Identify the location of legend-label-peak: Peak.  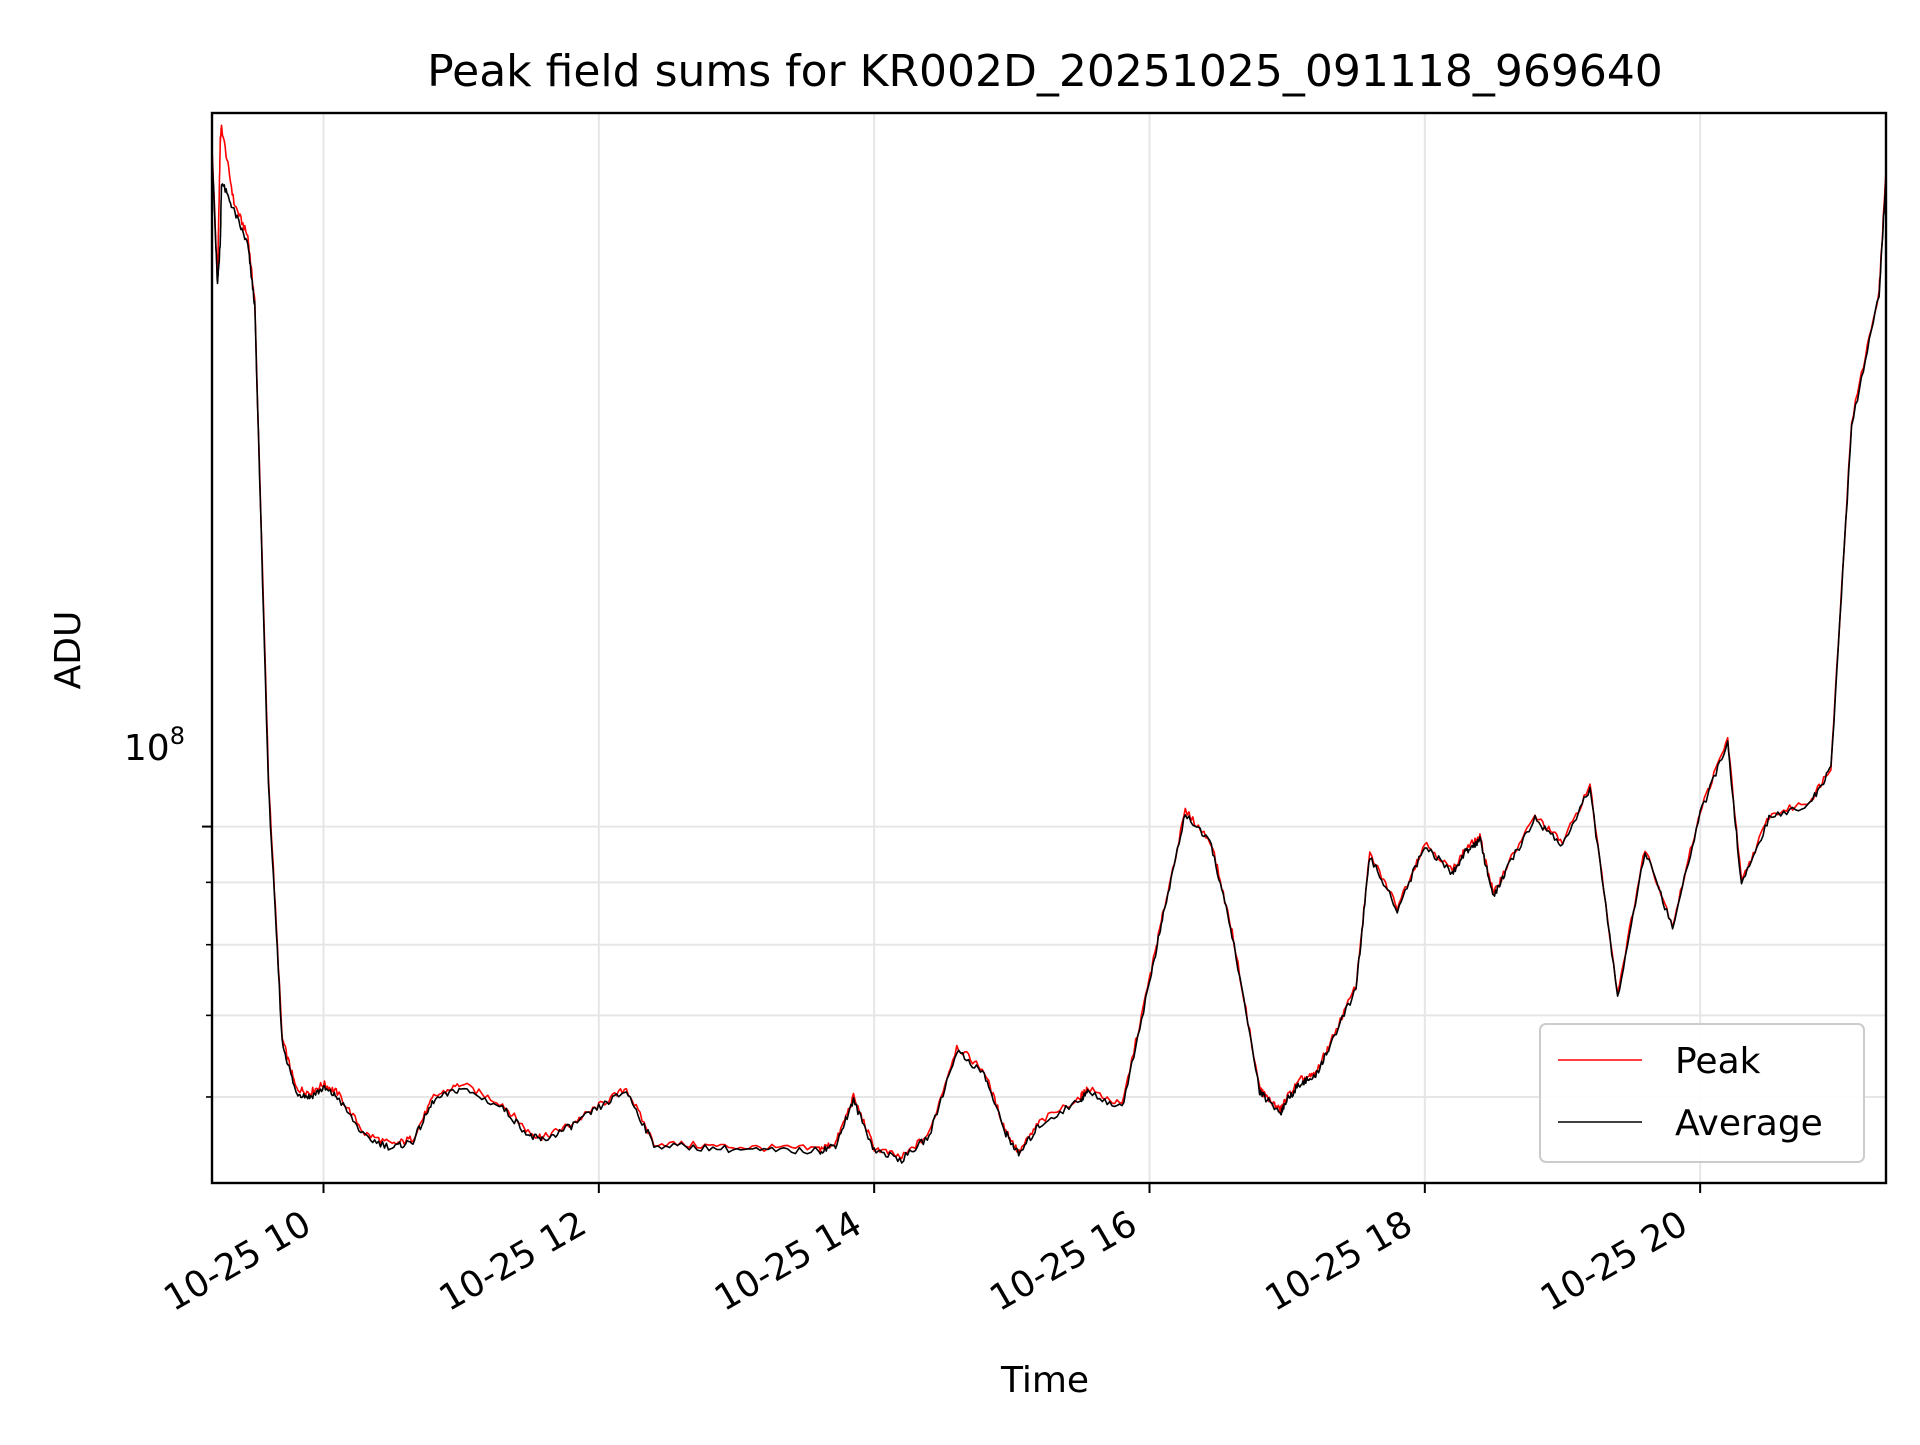
(1718, 1061).